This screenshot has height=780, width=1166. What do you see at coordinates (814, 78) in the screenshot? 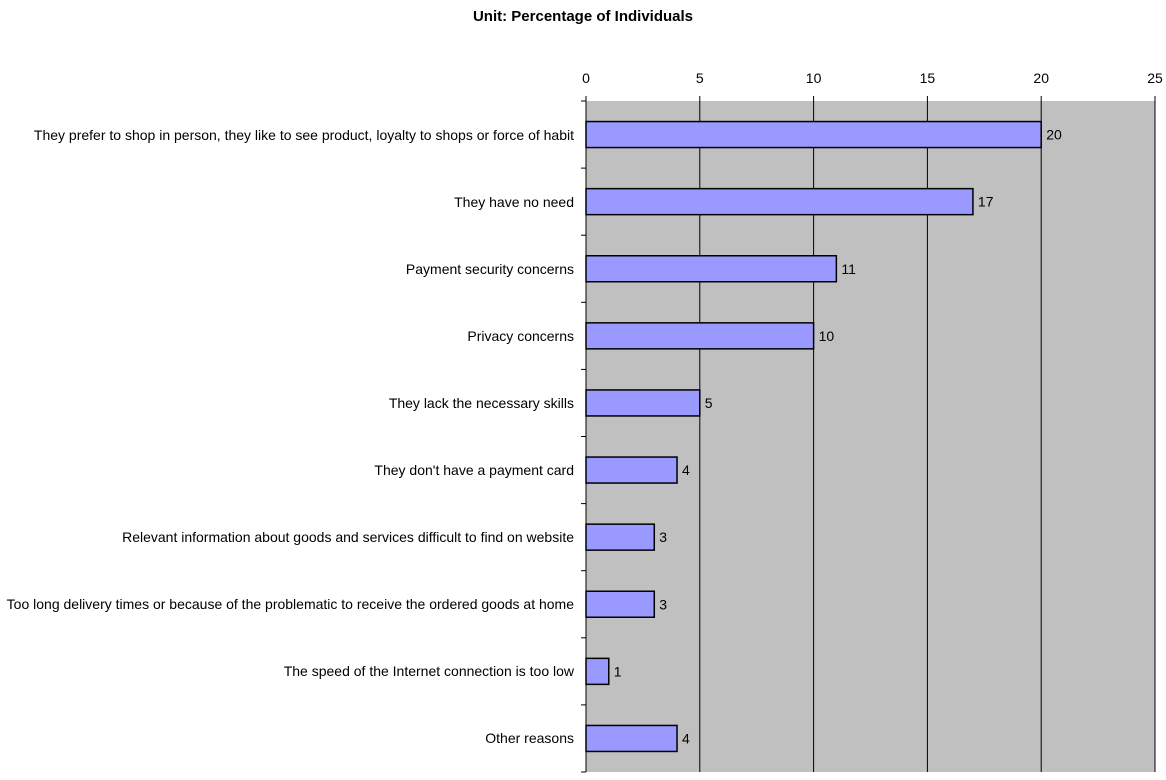
I see `x-tick-label-10: 10` at bounding box center [814, 78].